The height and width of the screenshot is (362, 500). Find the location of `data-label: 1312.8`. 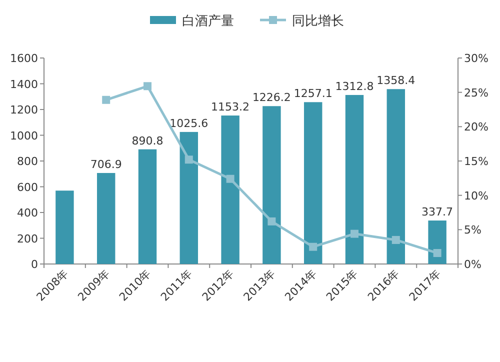

data-label: 1312.8 is located at coordinates (354, 86).